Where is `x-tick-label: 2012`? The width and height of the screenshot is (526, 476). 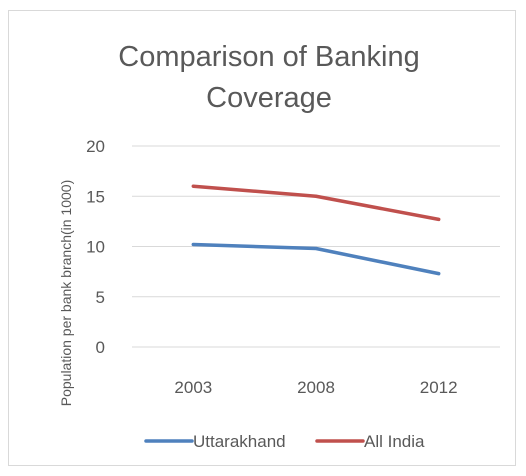 x-tick-label: 2012 is located at coordinates (439, 387).